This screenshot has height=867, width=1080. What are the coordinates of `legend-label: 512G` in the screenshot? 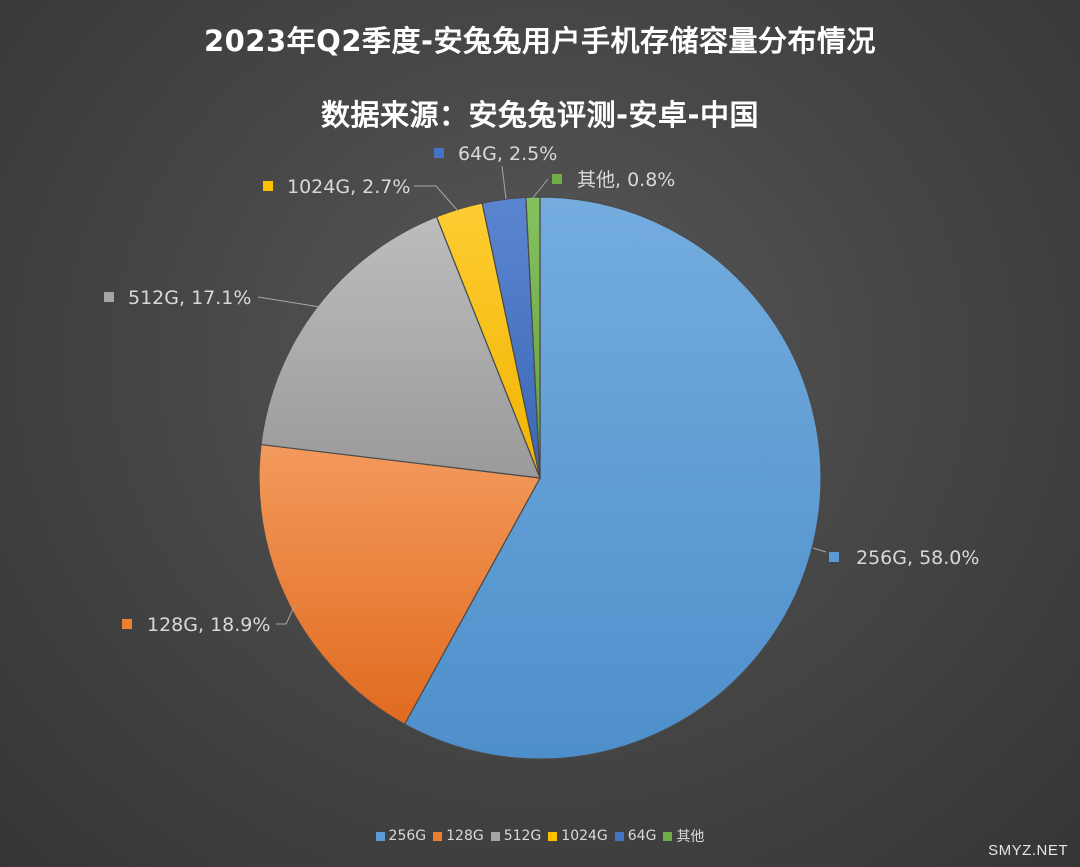 It's located at (522, 836).